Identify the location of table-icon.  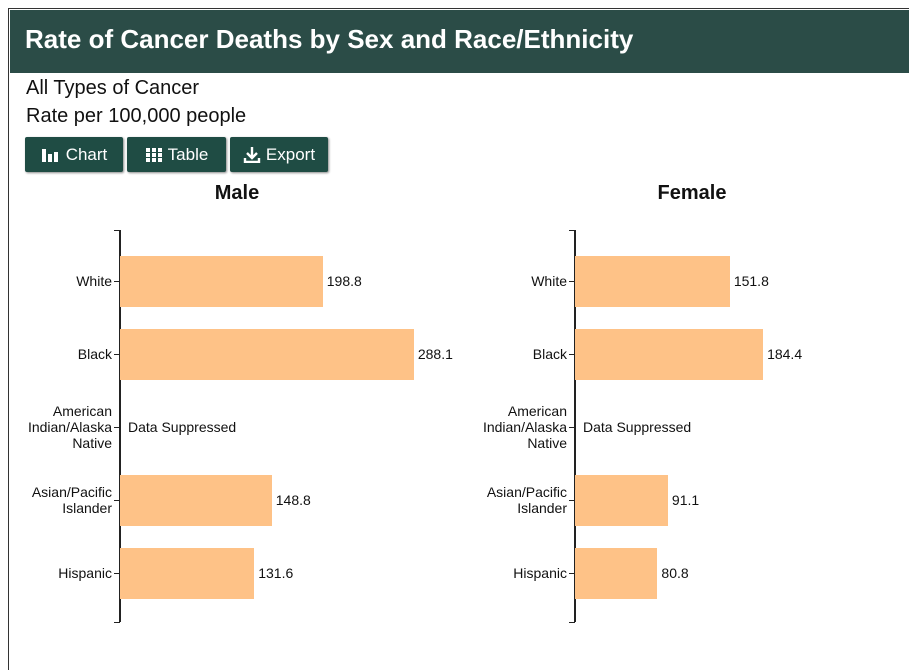
(153, 154).